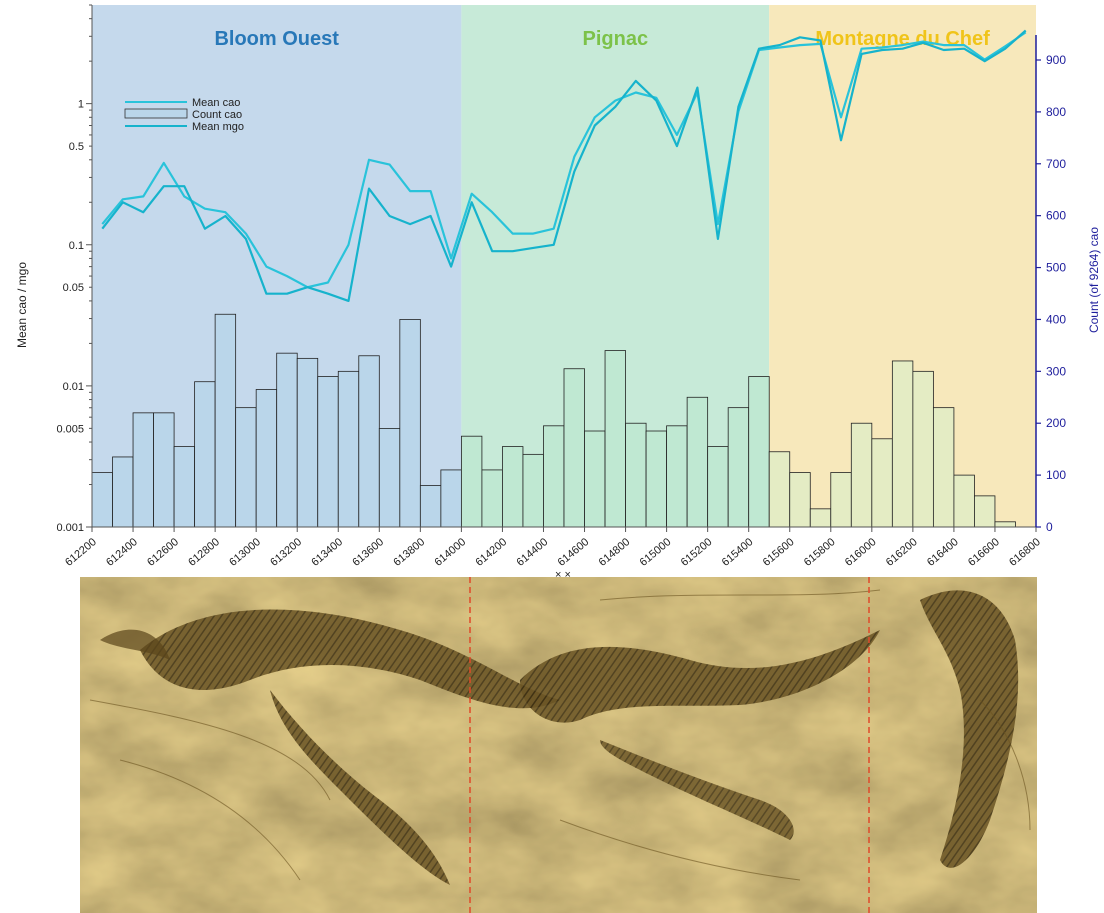 The height and width of the screenshot is (913, 1104). I want to click on x-tick-label: 613800, so click(409, 552).